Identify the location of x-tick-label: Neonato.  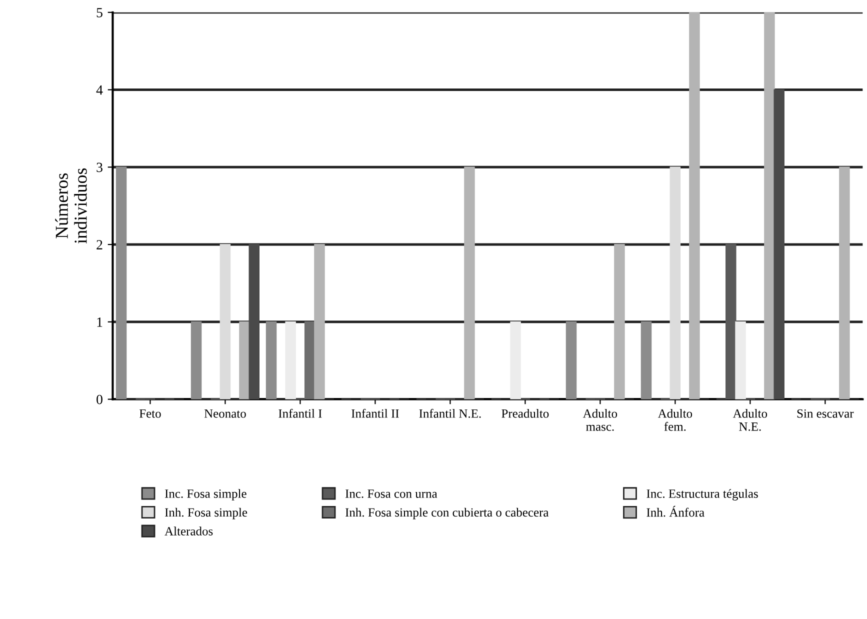
(225, 413).